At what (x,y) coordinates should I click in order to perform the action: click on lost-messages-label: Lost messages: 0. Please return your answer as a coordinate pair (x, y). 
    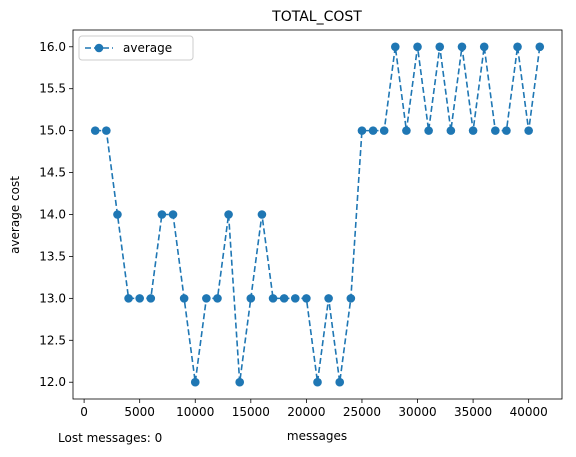
    Looking at the image, I should click on (110, 438).